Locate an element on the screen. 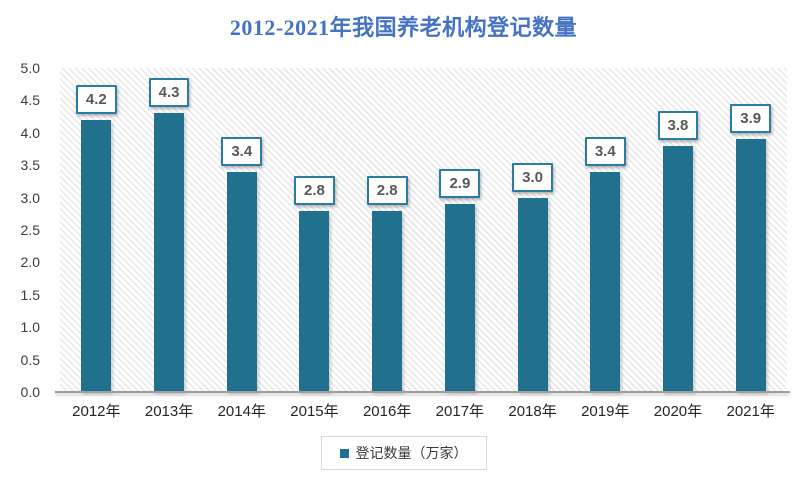 This screenshot has width=807, height=483. x-tick-label: 2013年 is located at coordinates (169, 411).